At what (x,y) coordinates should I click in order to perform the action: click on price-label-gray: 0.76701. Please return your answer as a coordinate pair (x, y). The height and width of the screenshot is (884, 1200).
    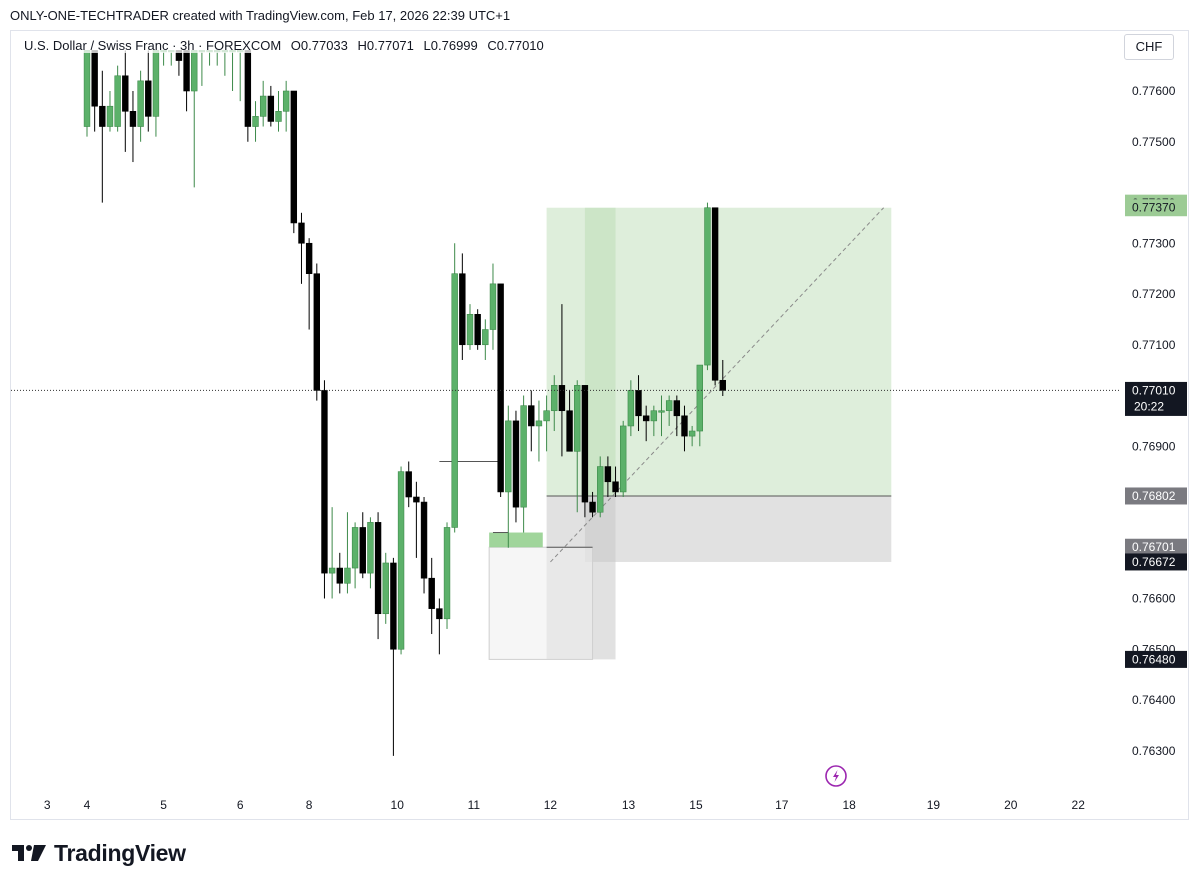
    Looking at the image, I should click on (1156, 547).